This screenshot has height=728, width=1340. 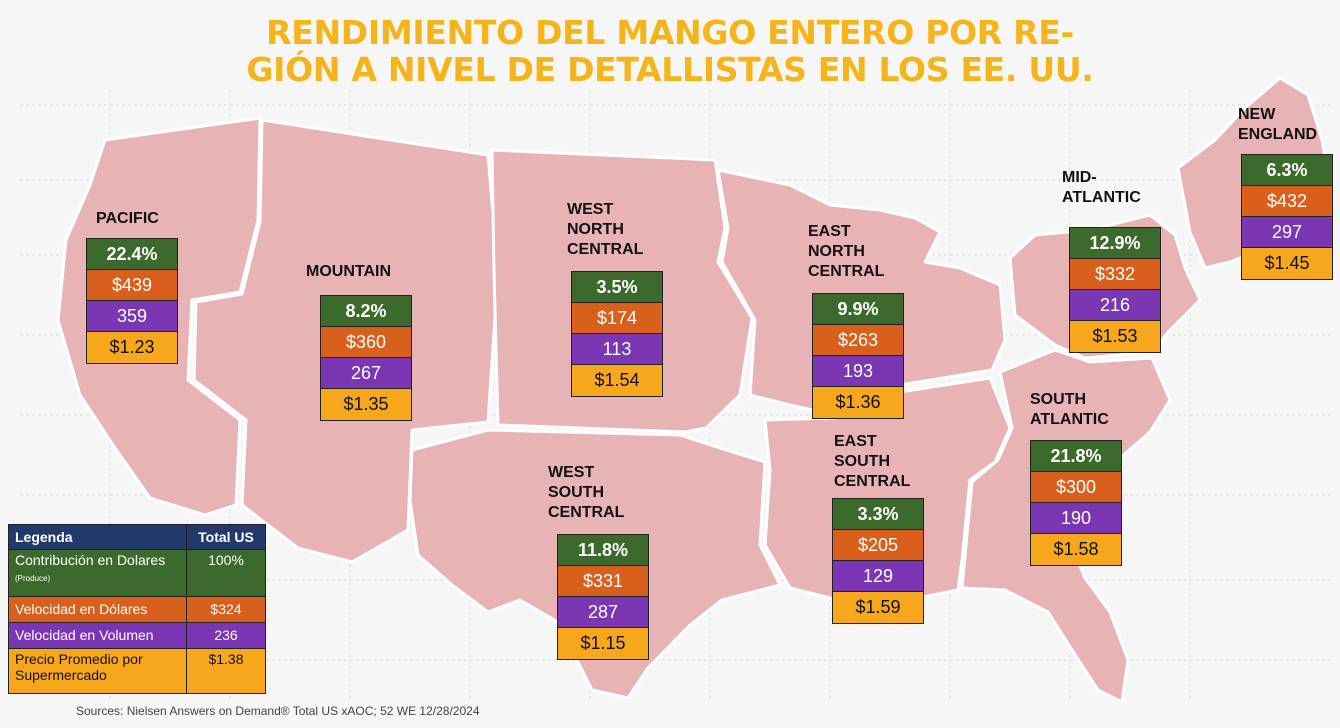 I want to click on legend-label: Contribución en Dolares (Produce), so click(x=98, y=573).